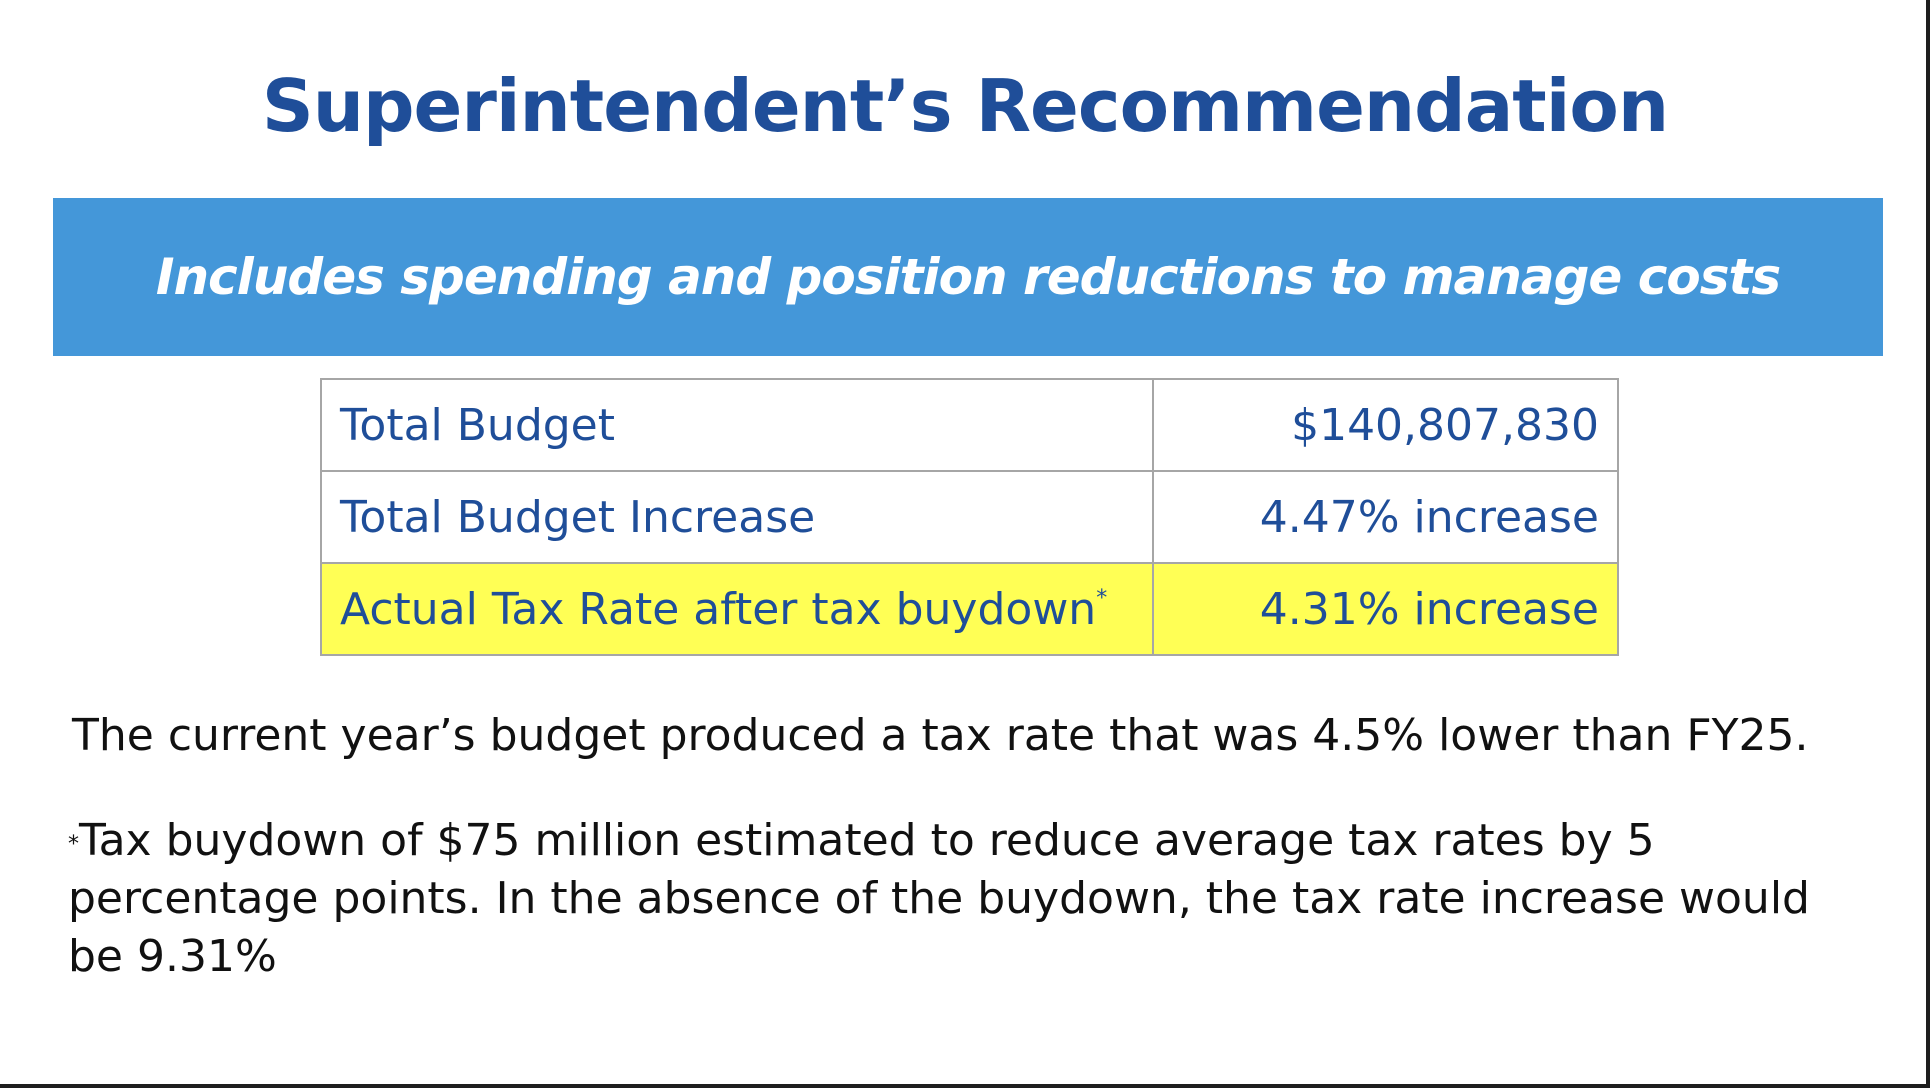  I want to click on row-value: 4.31% increase, so click(1385, 609).